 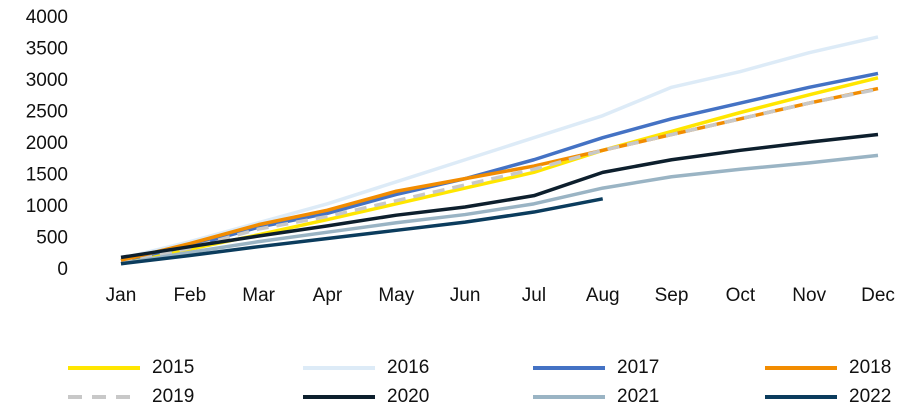 I want to click on legend-label: 2015, so click(x=173, y=367).